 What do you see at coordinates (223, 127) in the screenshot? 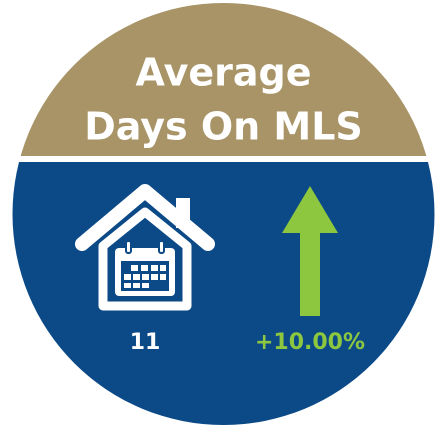
I see `title-line: Days On MLS` at bounding box center [223, 127].